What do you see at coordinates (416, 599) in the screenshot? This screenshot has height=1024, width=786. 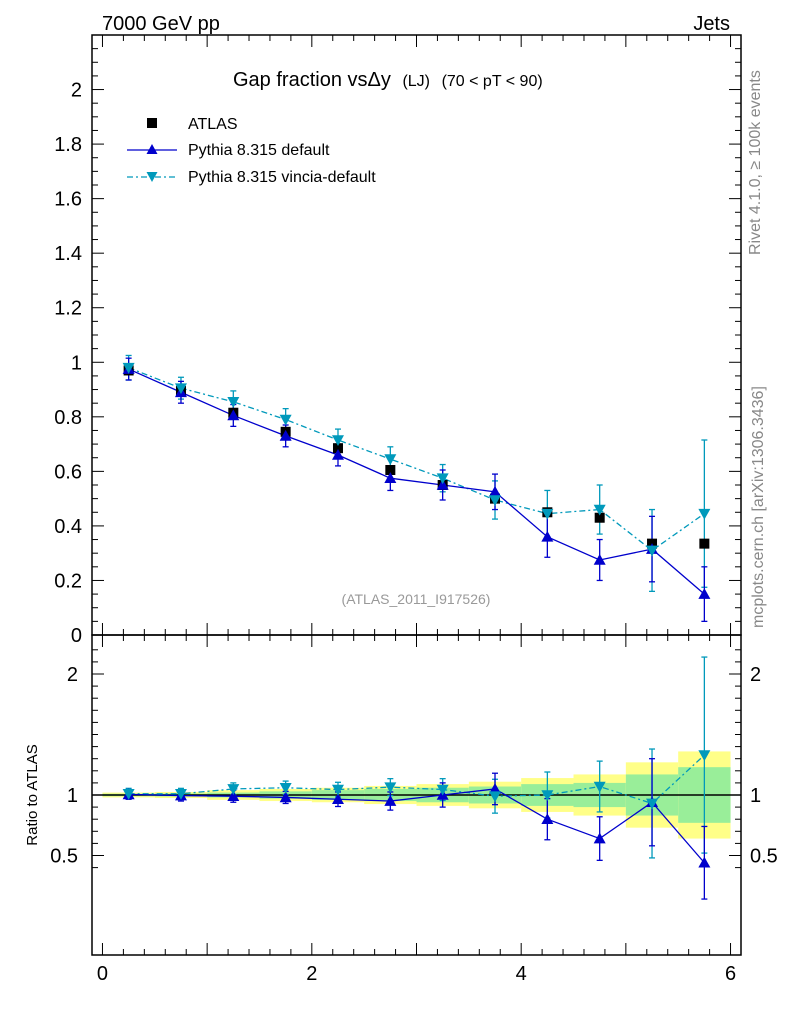 I see `analysis-watermark: (ATLAS_2011_I917526)` at bounding box center [416, 599].